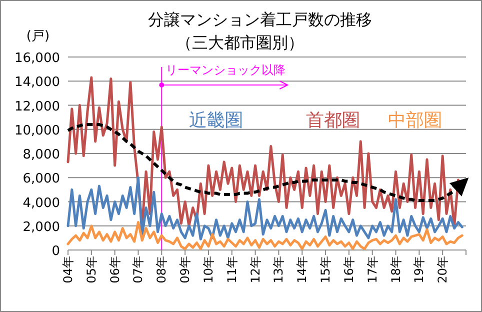 Image resolution: width=482 pixels, height=312 pixels. I want to click on x-tick-label: 13年, so click(279, 270).